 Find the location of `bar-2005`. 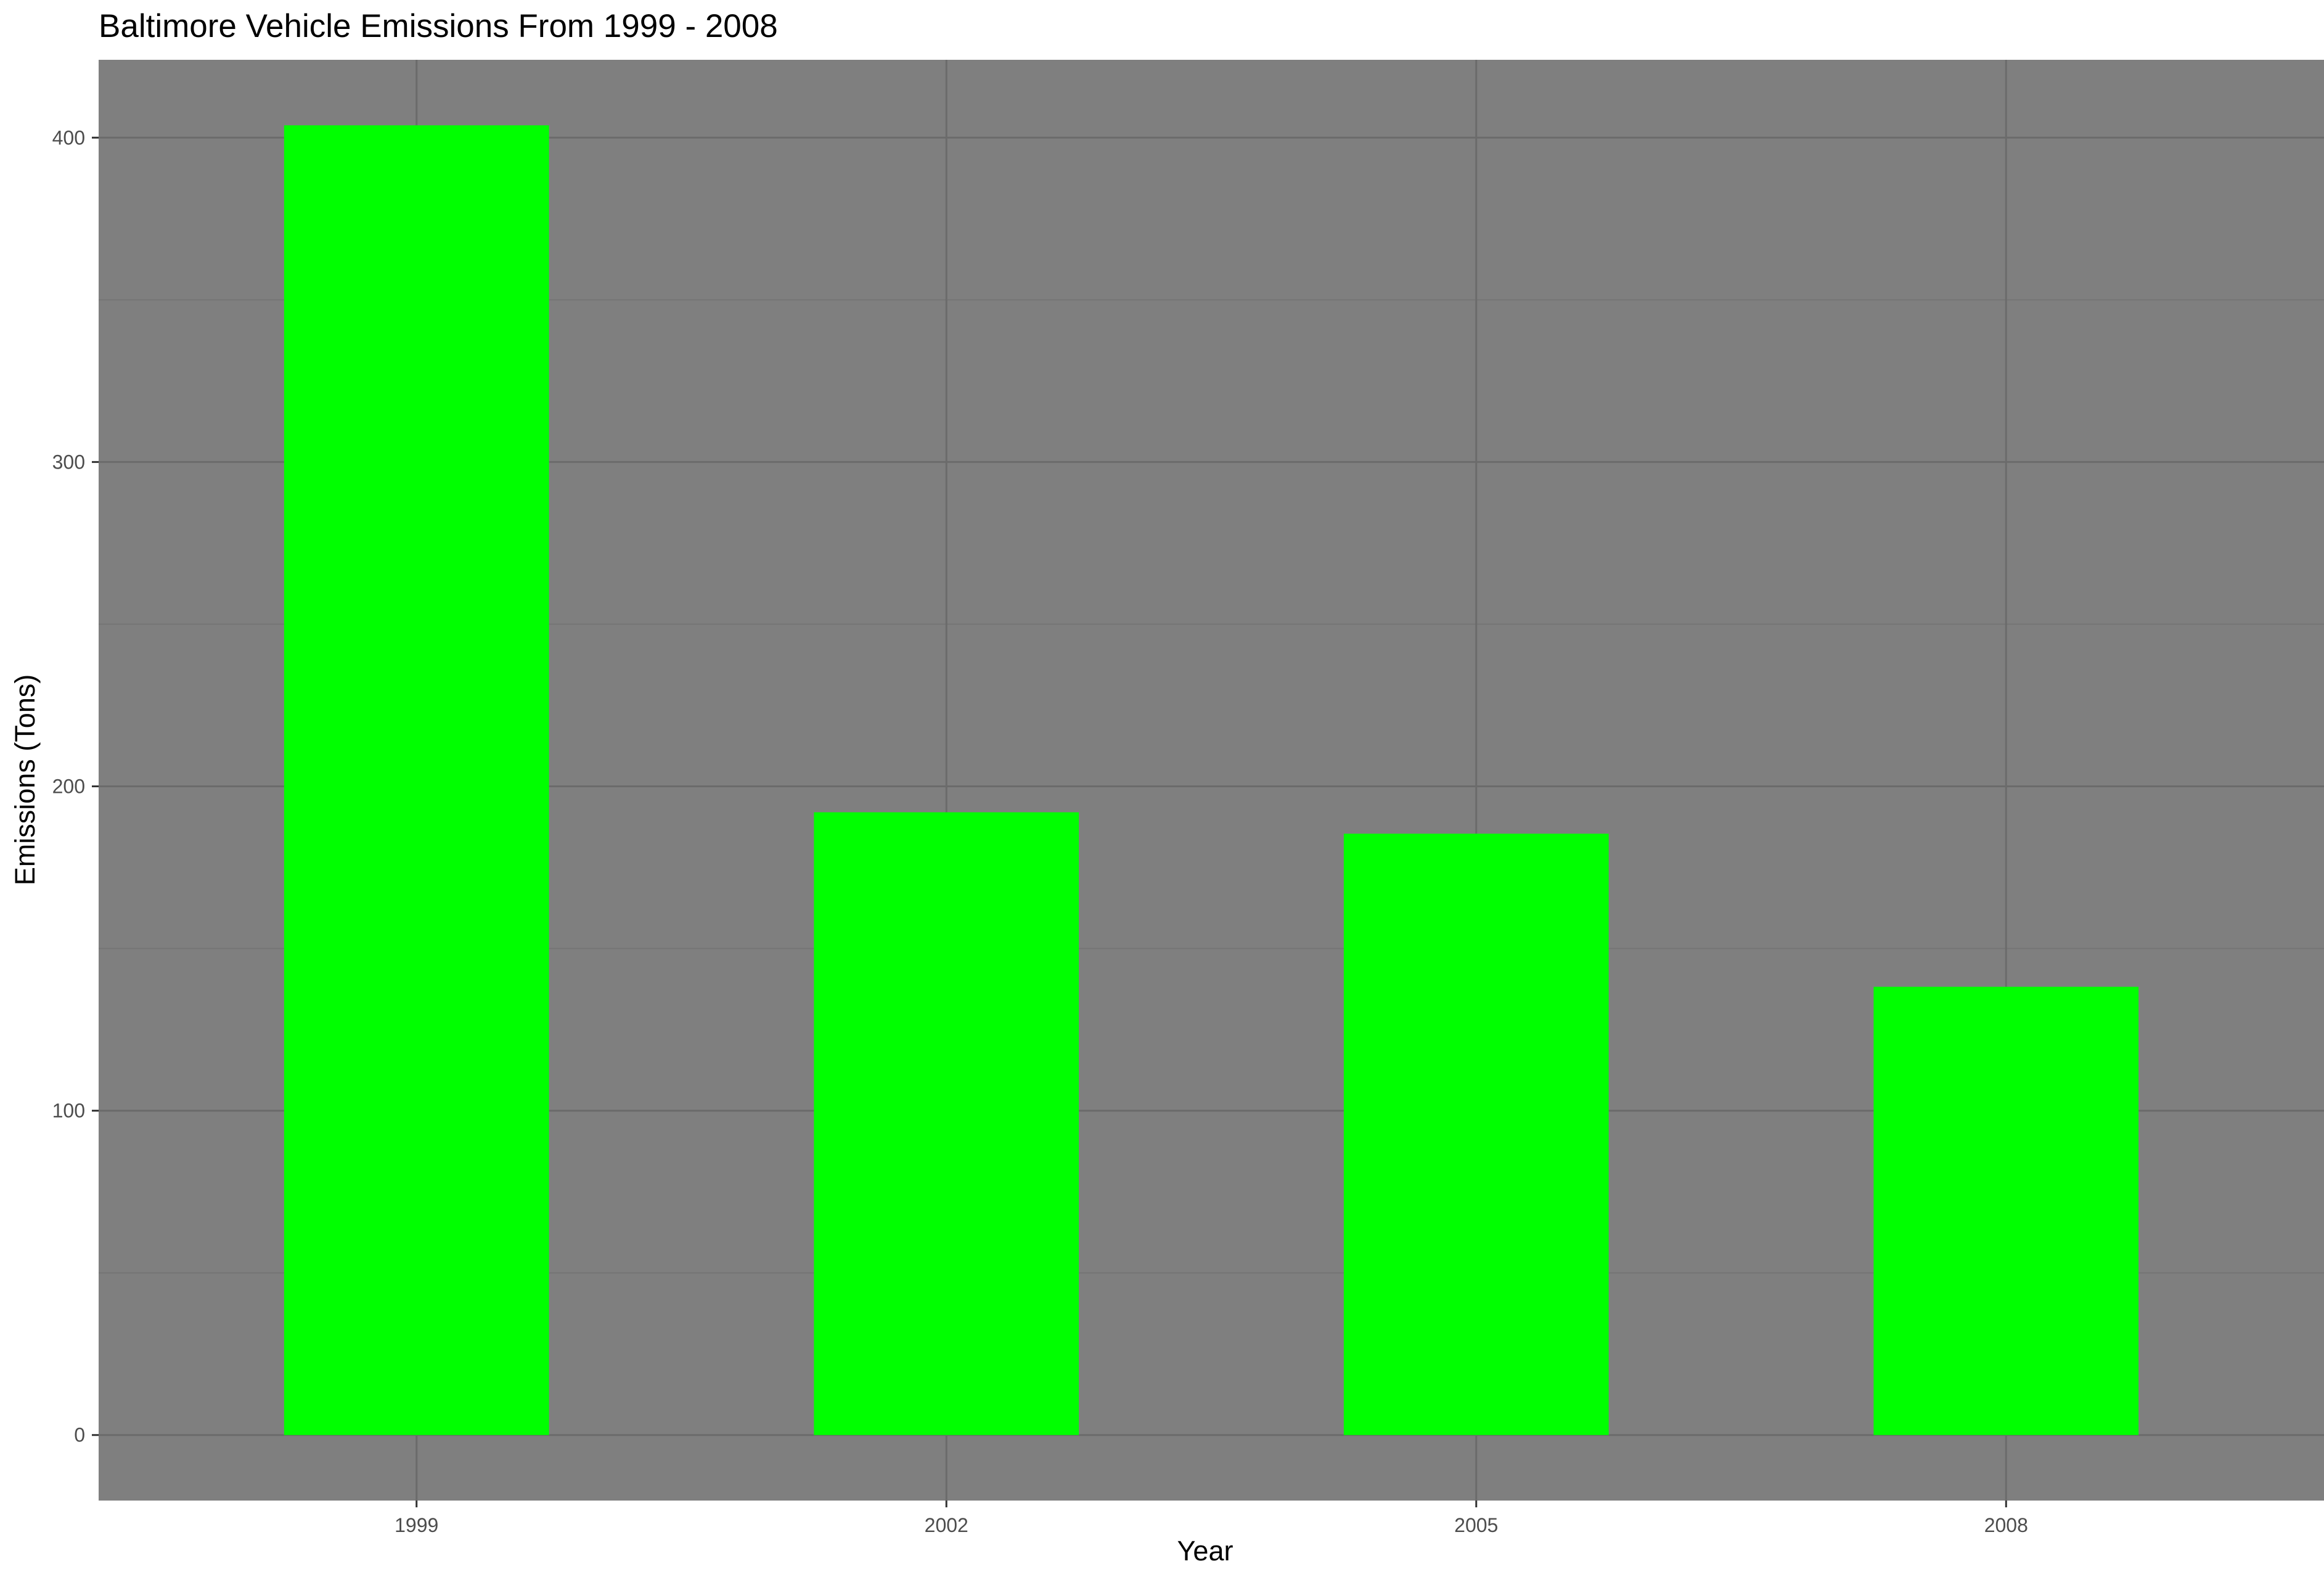

bar-2005 is located at coordinates (1476, 1134).